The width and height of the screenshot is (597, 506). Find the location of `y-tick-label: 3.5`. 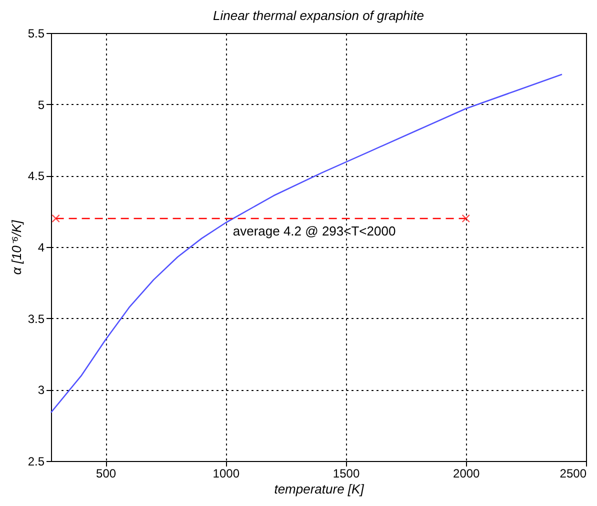

y-tick-label: 3.5 is located at coordinates (36, 319).